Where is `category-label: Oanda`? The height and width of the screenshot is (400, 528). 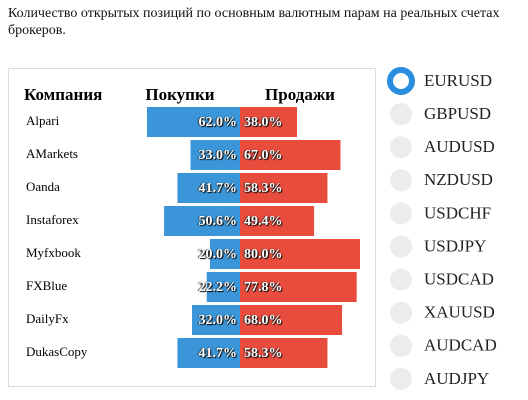 category-label: Oanda is located at coordinates (43, 186).